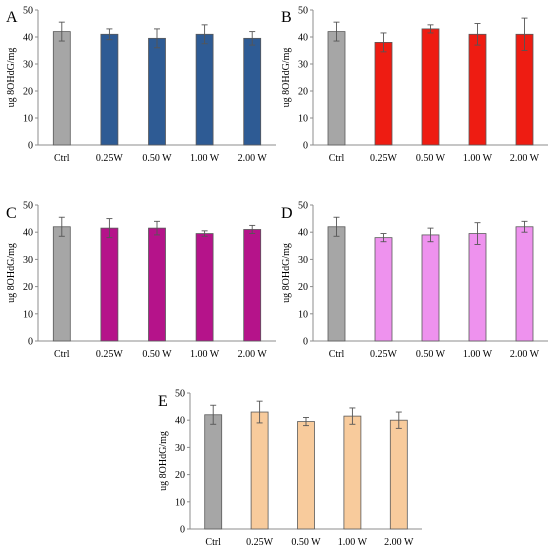 Image resolution: width=550 pixels, height=557 pixels. What do you see at coordinates (287, 213) in the screenshot?
I see `panel-letter-d: D` at bounding box center [287, 213].